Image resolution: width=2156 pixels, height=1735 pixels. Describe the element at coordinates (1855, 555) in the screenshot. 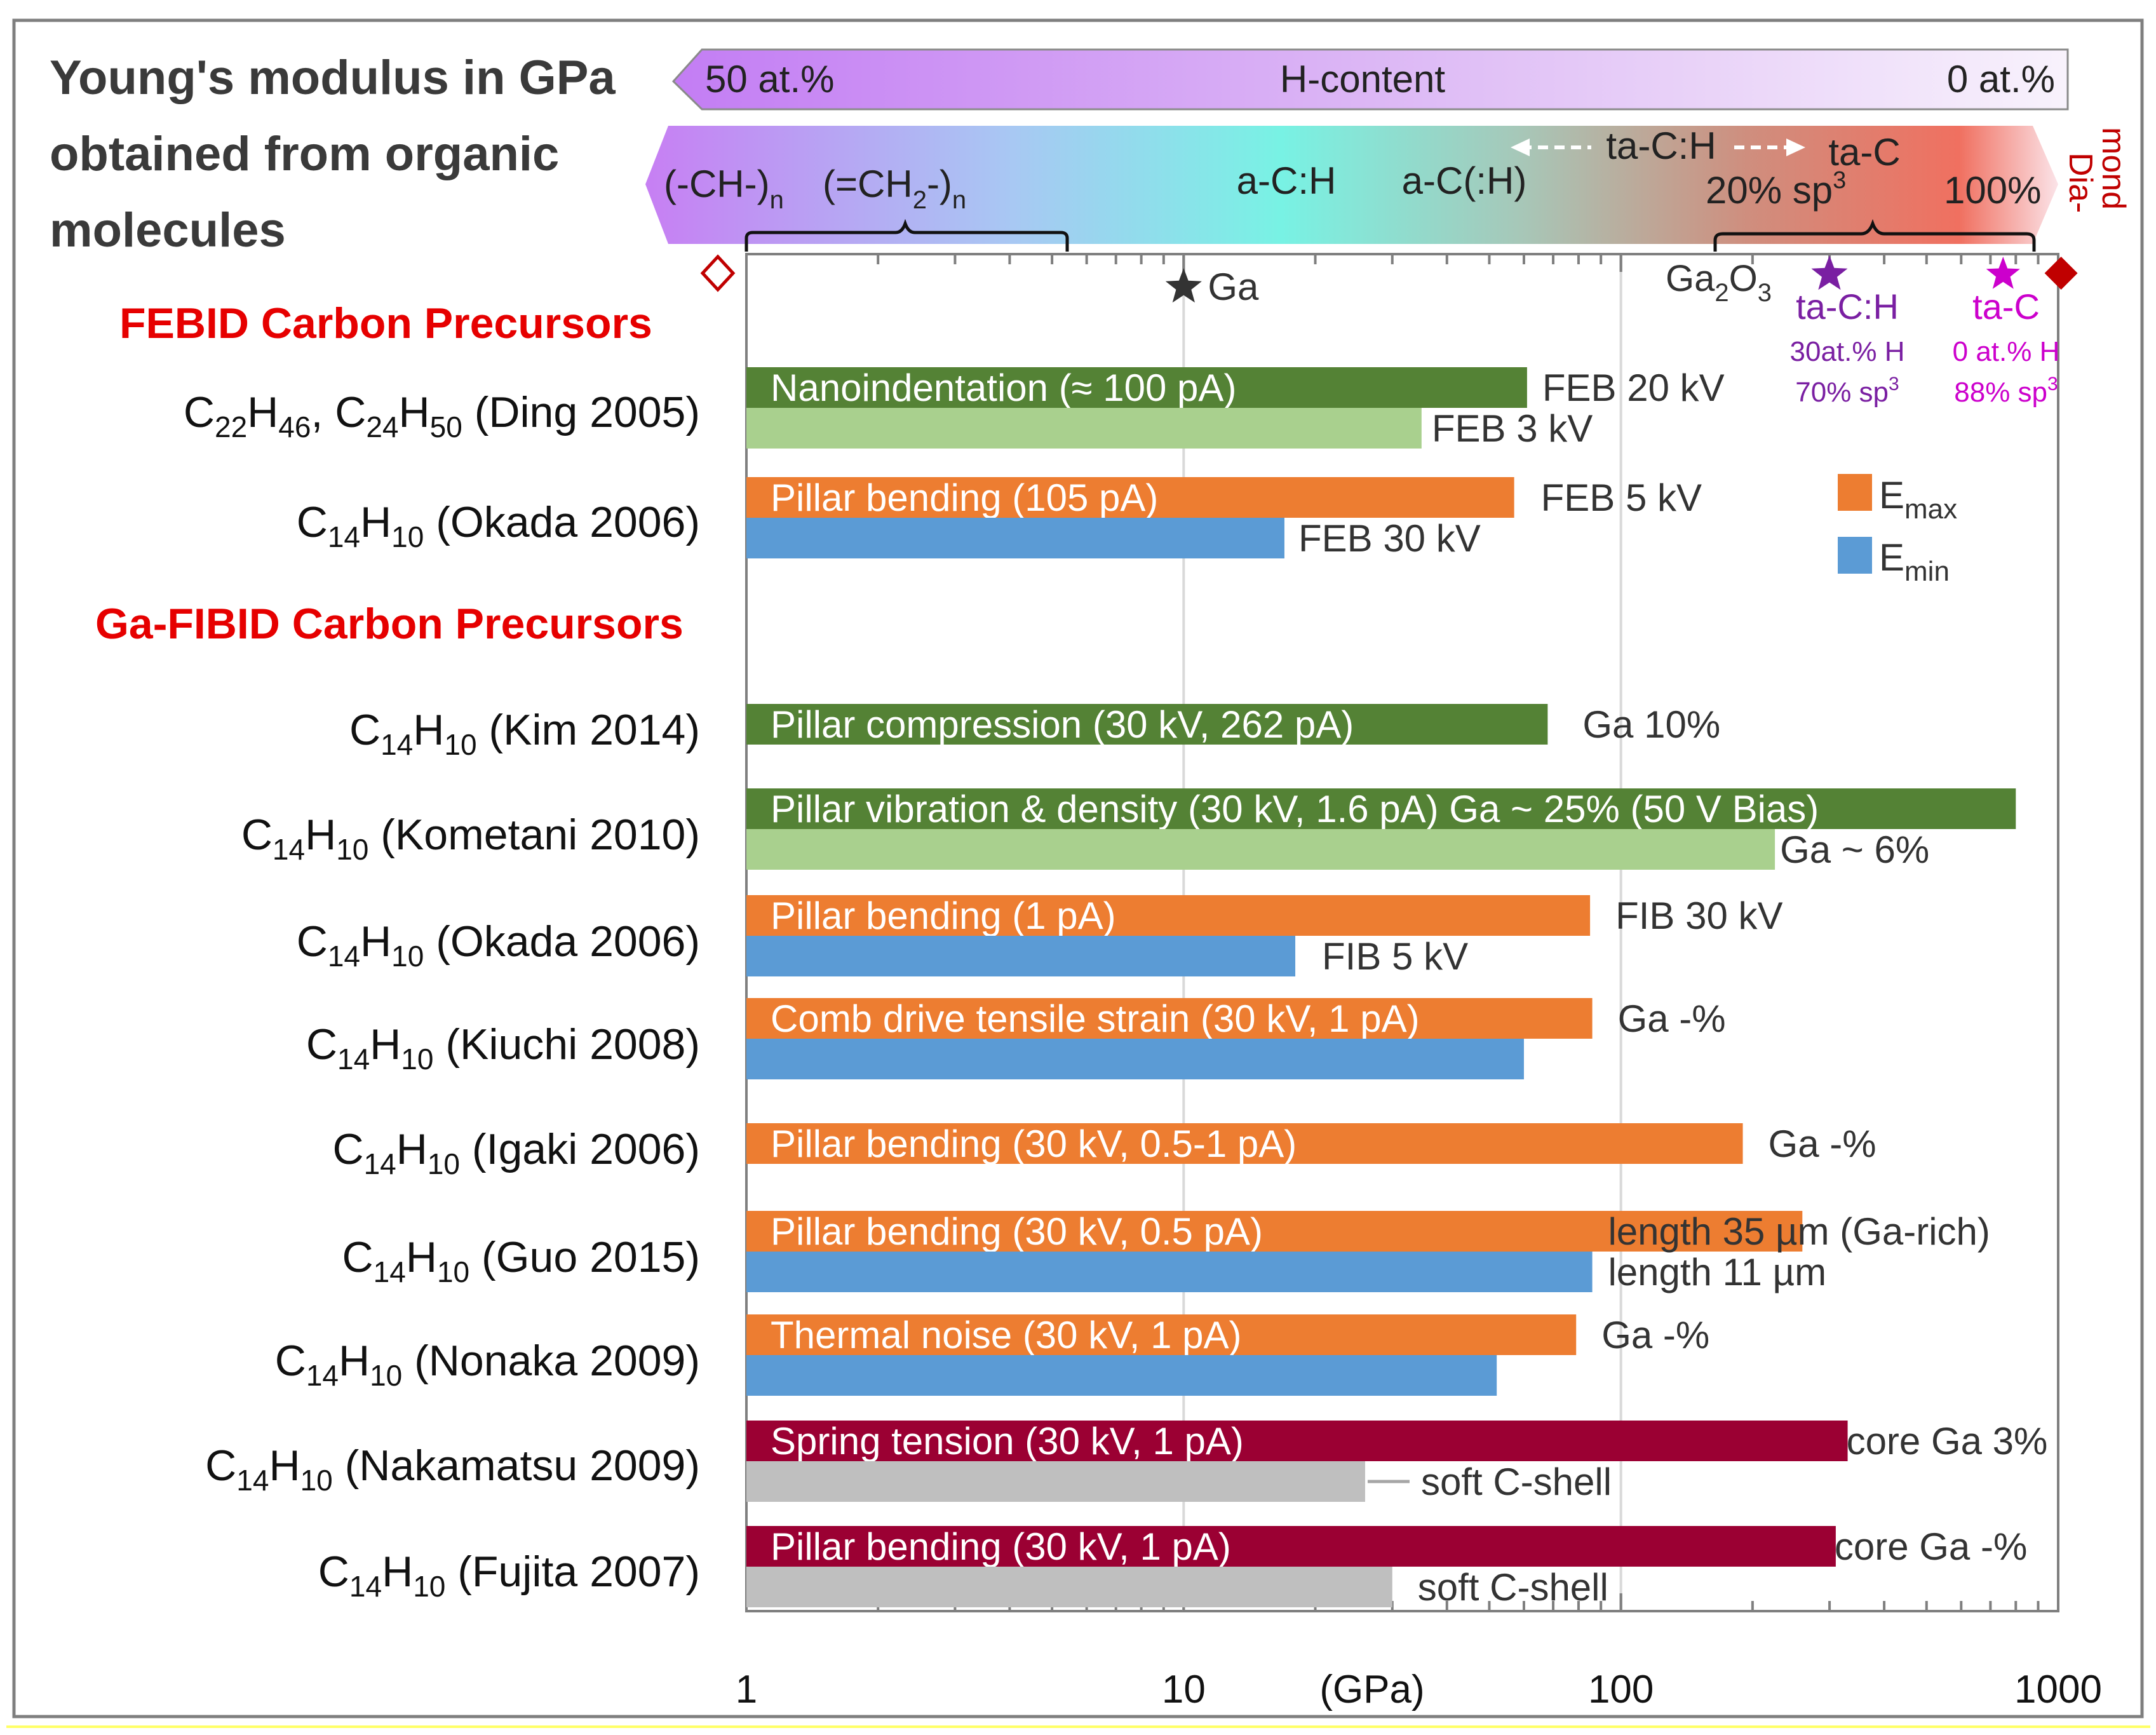

I see `legend-emin-swatch` at that location.